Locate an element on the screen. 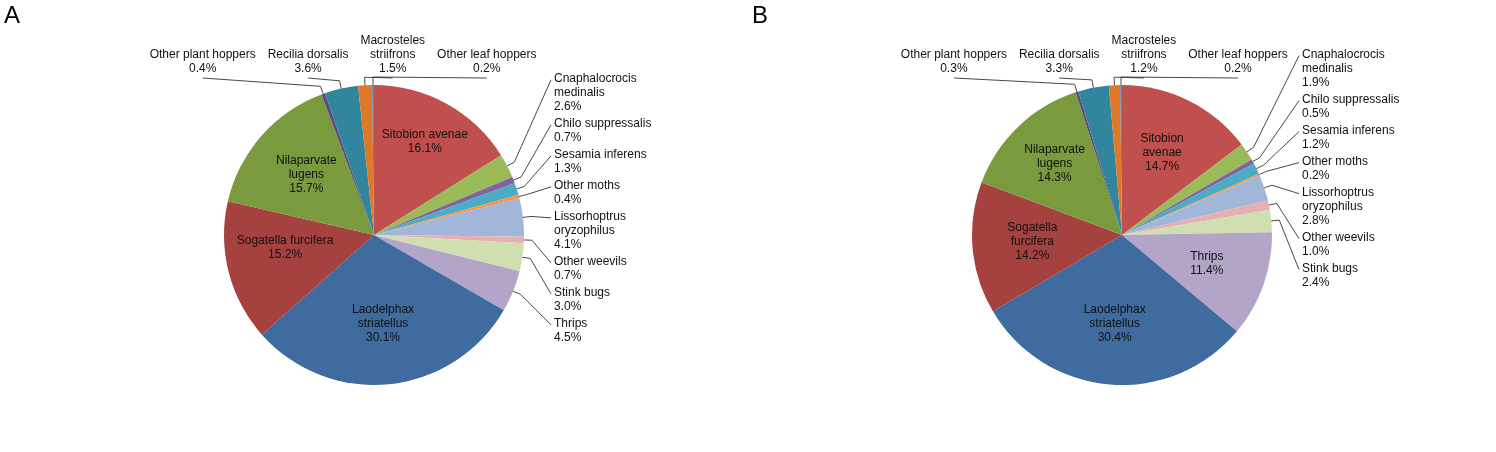 The width and height of the screenshot is (1496, 452). data-label: 3.6% is located at coordinates (308, 68).